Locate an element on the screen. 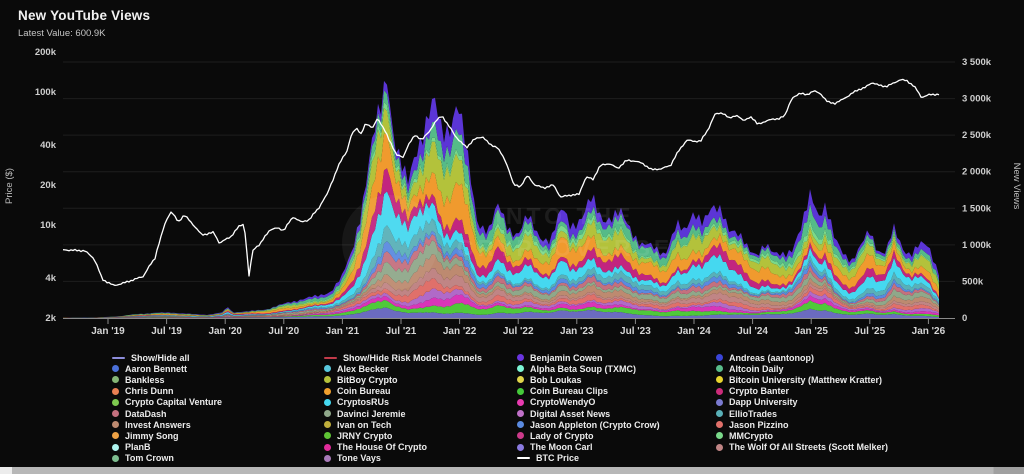 The height and width of the screenshot is (474, 1024). legend-item-andreas-aantonop: Andreas (aantonop) is located at coordinates (802, 357).